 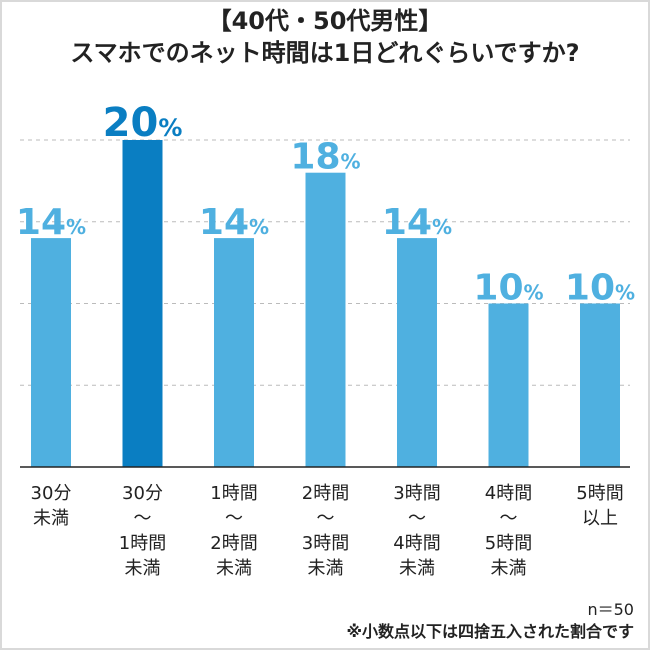 What do you see at coordinates (325, 157) in the screenshot?
I see `data-label: 18%` at bounding box center [325, 157].